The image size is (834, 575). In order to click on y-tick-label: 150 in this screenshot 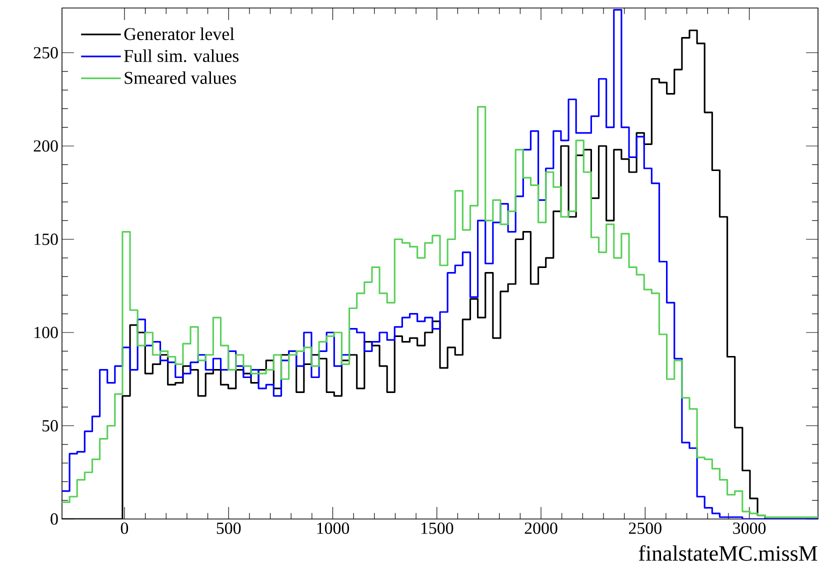, I will do `click(46, 239)`.